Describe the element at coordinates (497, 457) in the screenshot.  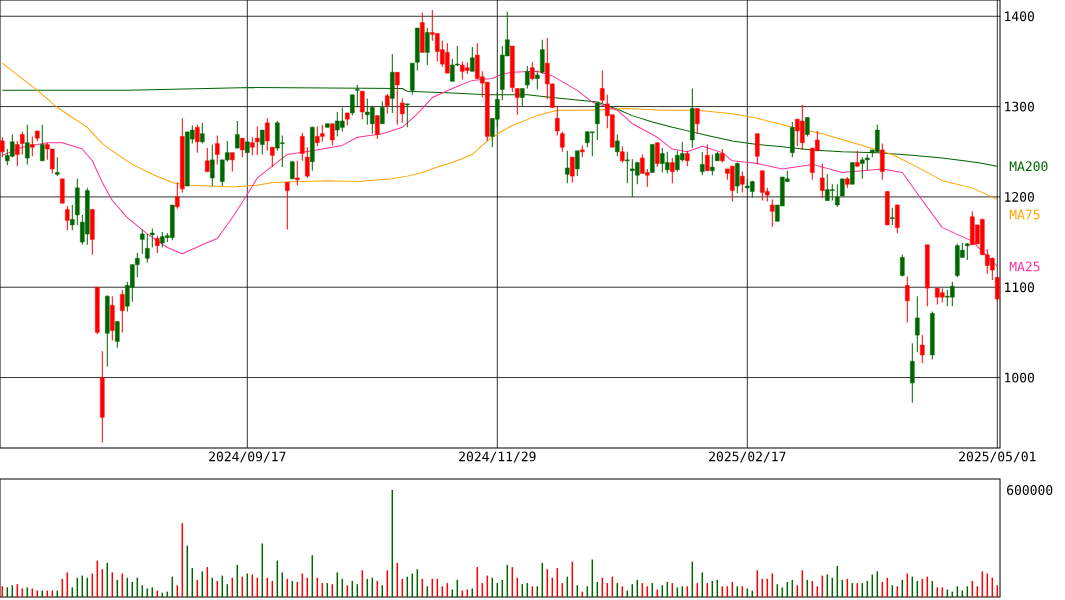
I see `x-tick-label: 2024/11/29` at that location.